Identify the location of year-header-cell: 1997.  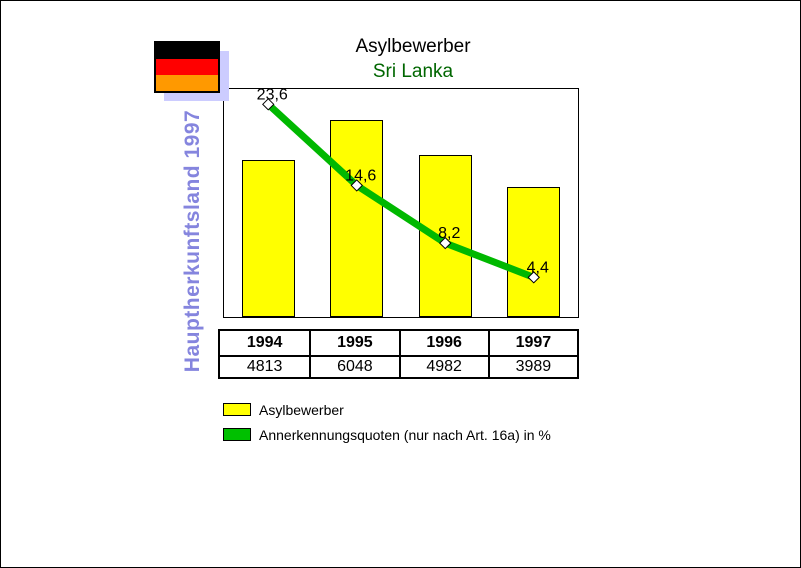
(532, 343).